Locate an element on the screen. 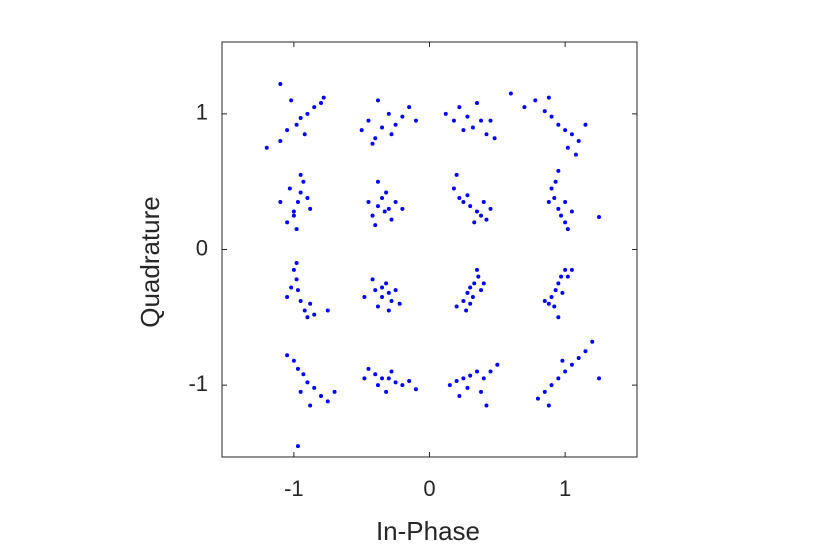 The height and width of the screenshot is (554, 830). y-tick-label: 1 is located at coordinates (202, 112).